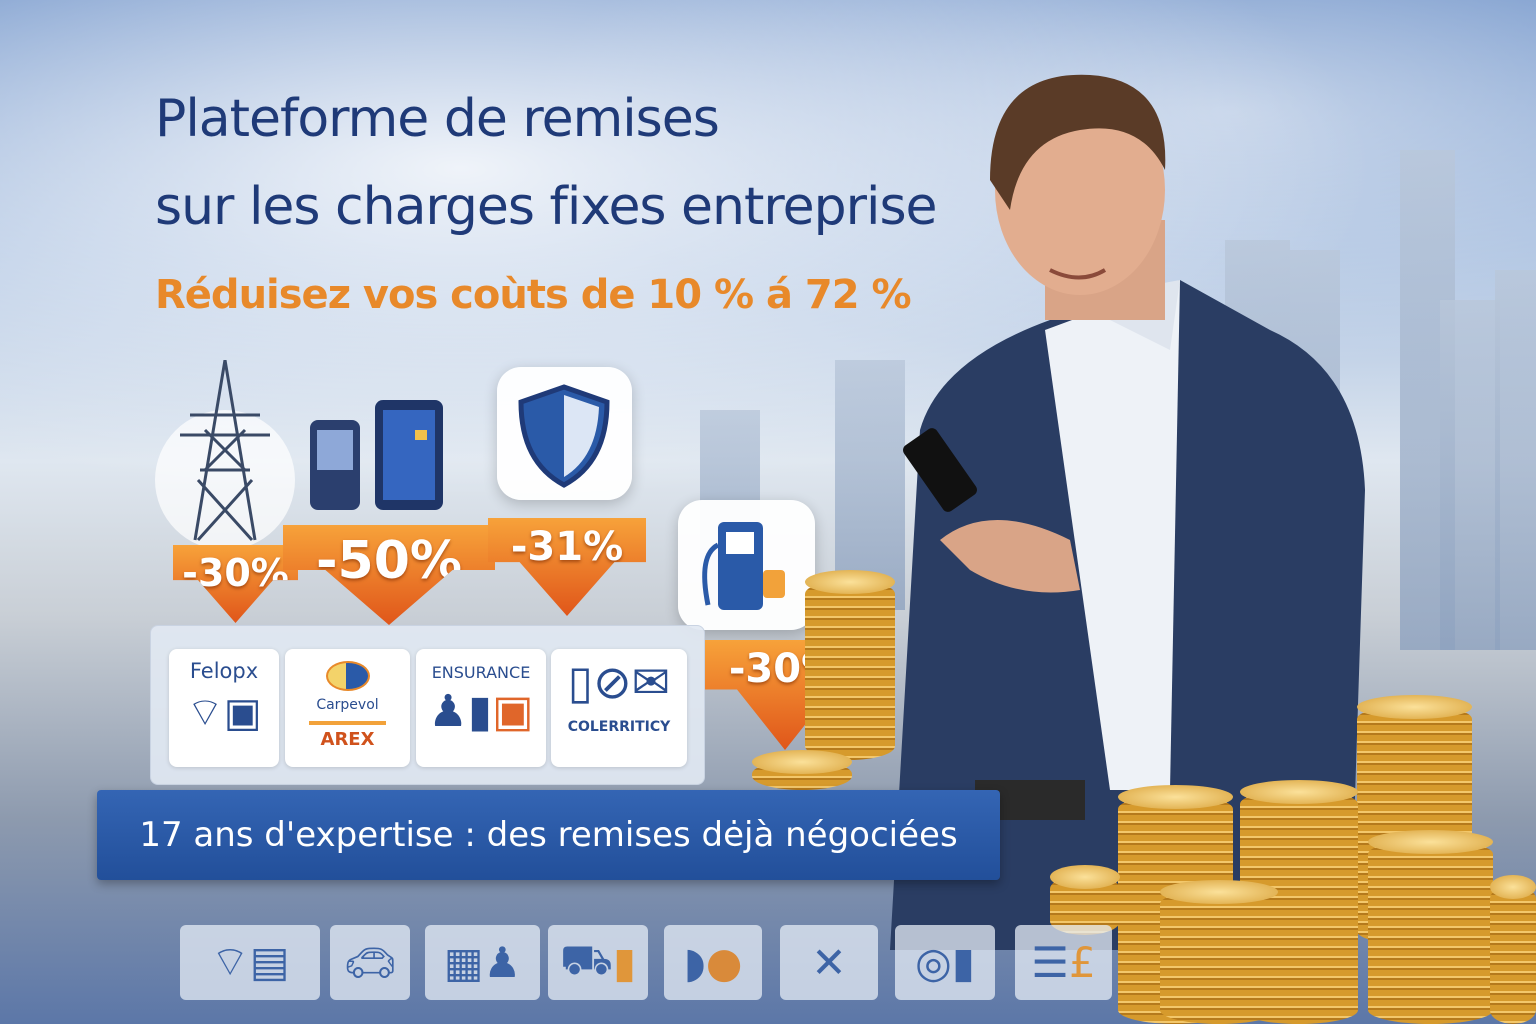 The image size is (1536, 1024). Describe the element at coordinates (619, 682) in the screenshot. I see `phone-mail-icon: ▯⊘✉` at that location.